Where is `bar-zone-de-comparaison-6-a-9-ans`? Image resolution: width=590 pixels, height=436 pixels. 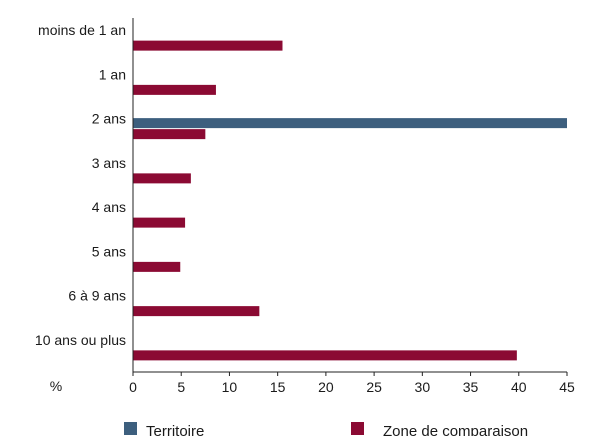
bar-zone-de-comparaison-6-a-9-ans is located at coordinates (196, 311).